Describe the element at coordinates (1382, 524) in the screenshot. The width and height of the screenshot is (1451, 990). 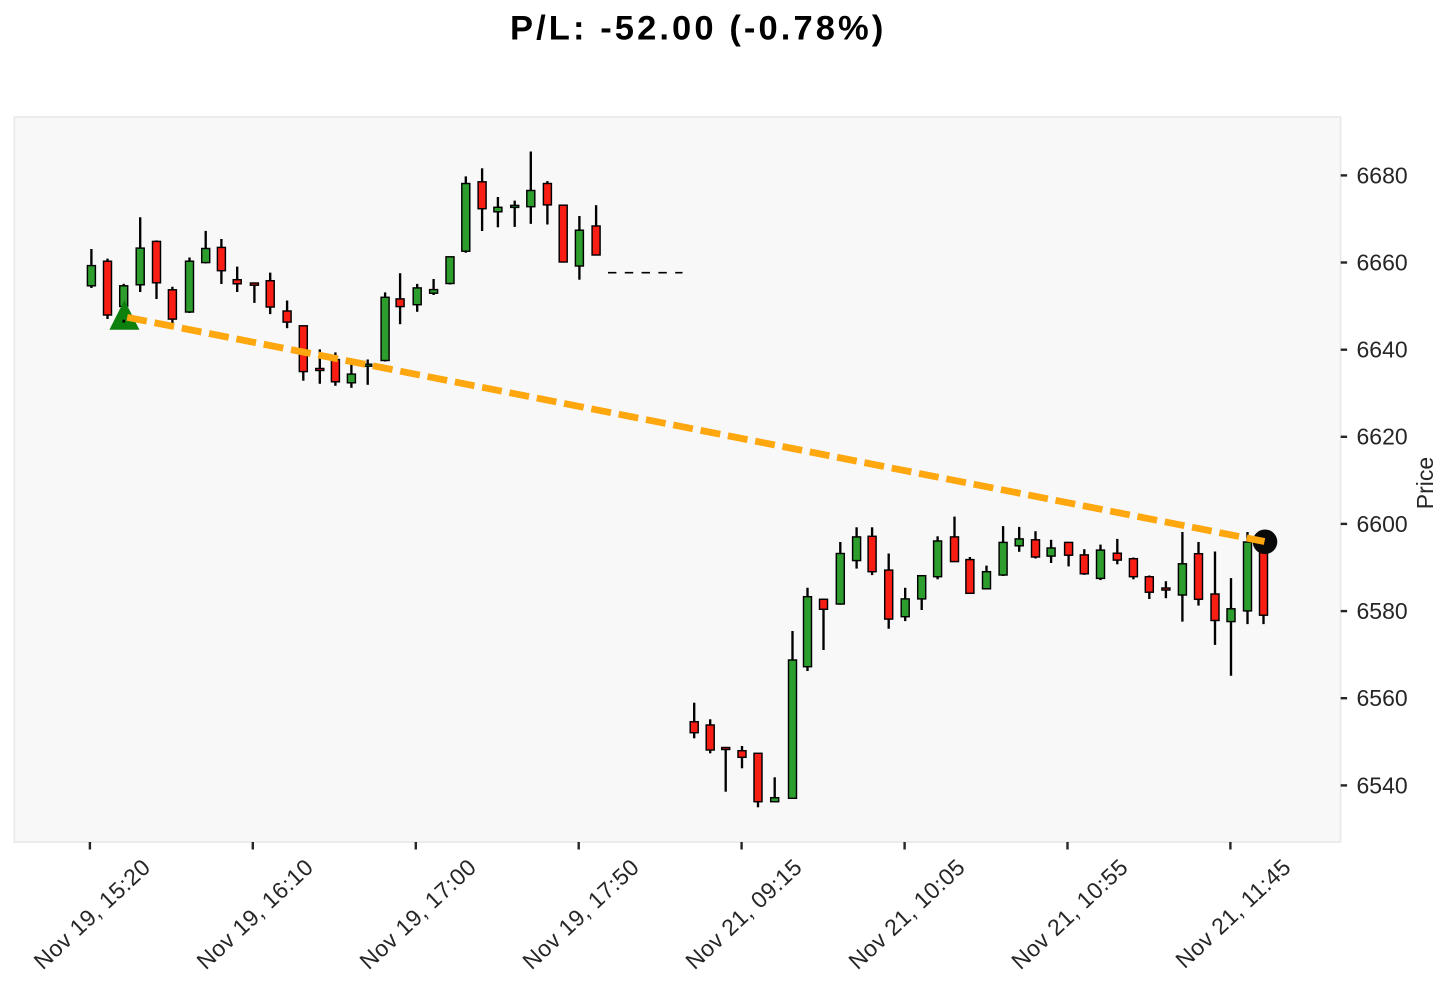
I see `svg-text: 6600` at that location.